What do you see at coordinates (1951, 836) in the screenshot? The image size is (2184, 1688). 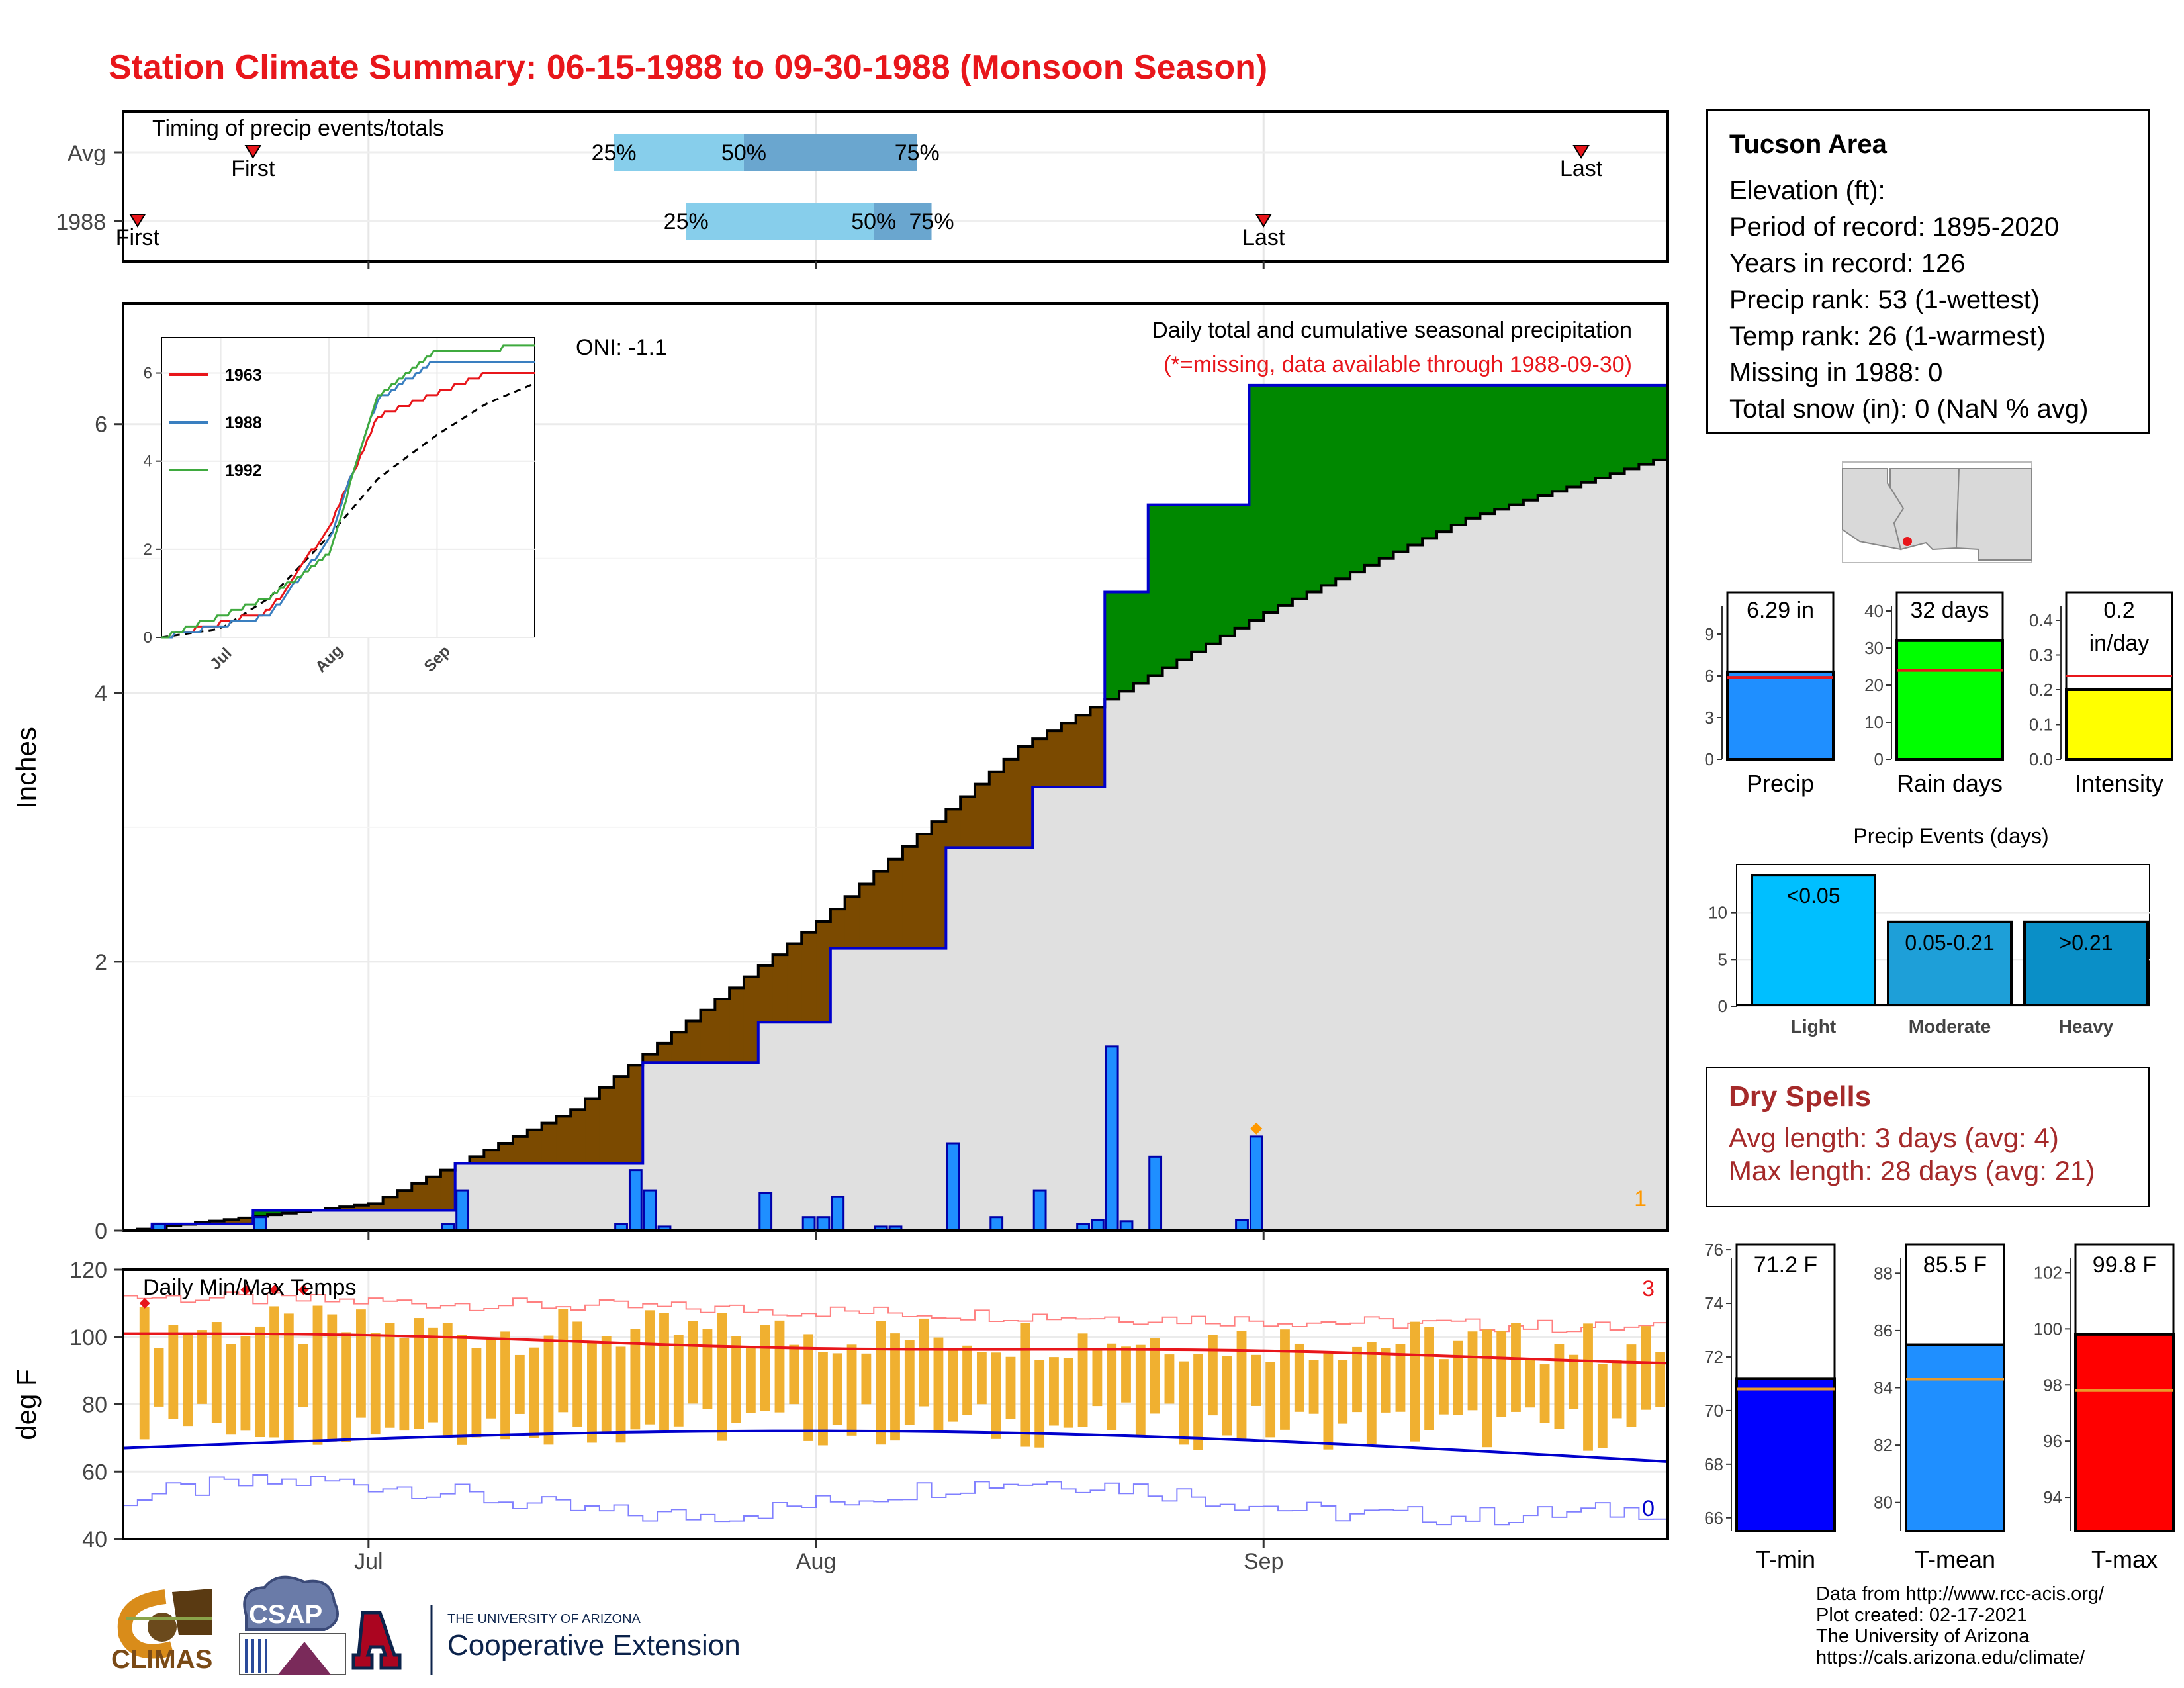 I see `events-title: Precip Events (days)` at bounding box center [1951, 836].